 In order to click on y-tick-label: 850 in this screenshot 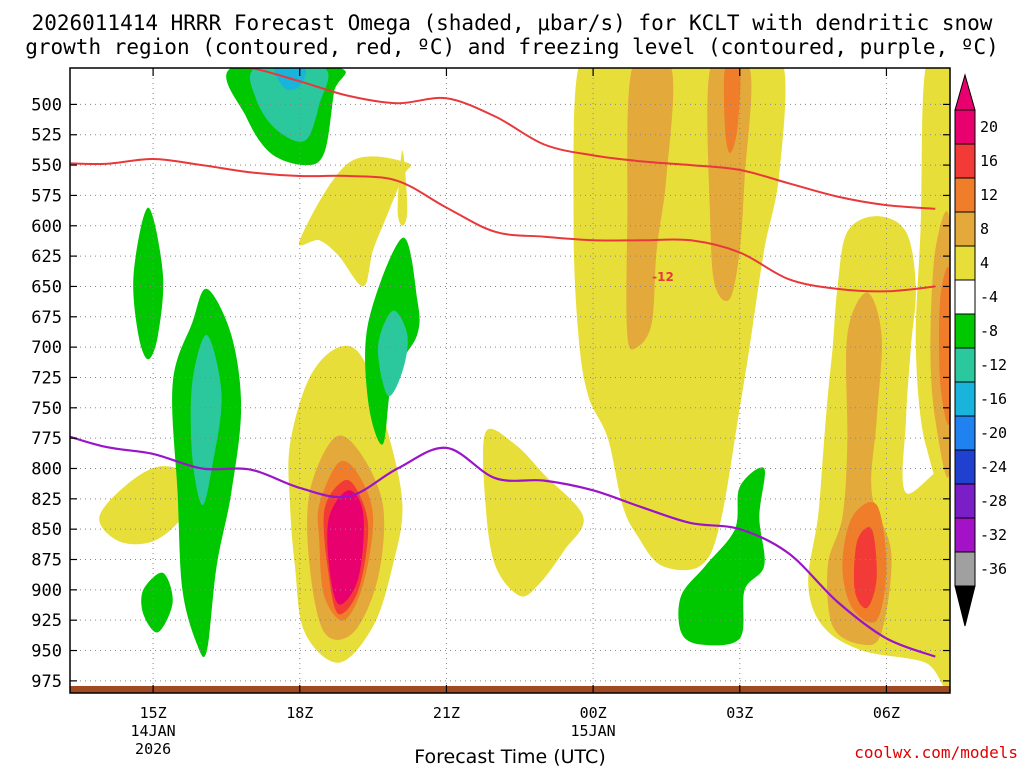, I will do `click(46, 530)`.